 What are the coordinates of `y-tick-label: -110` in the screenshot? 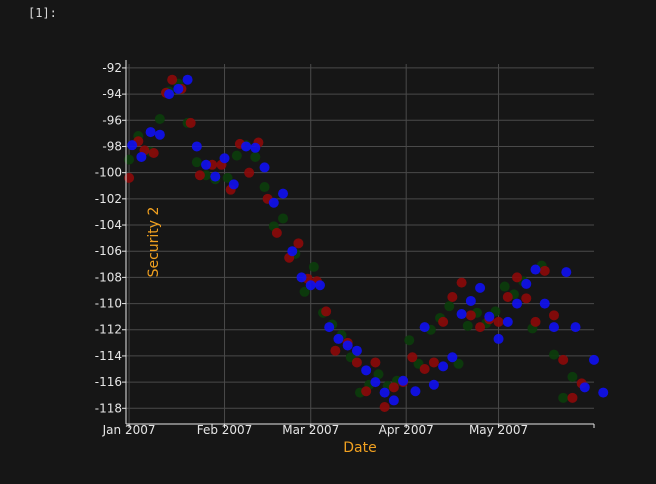 It's located at (108, 304).